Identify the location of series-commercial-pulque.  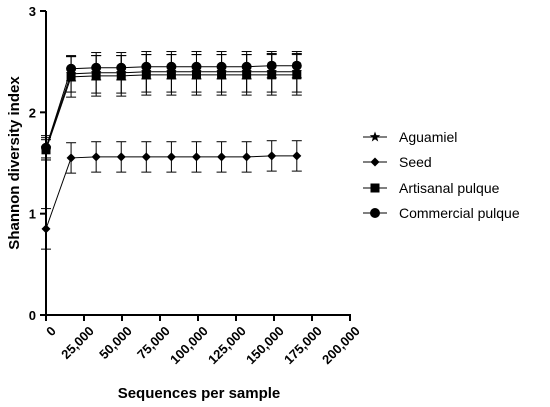
(171, 107).